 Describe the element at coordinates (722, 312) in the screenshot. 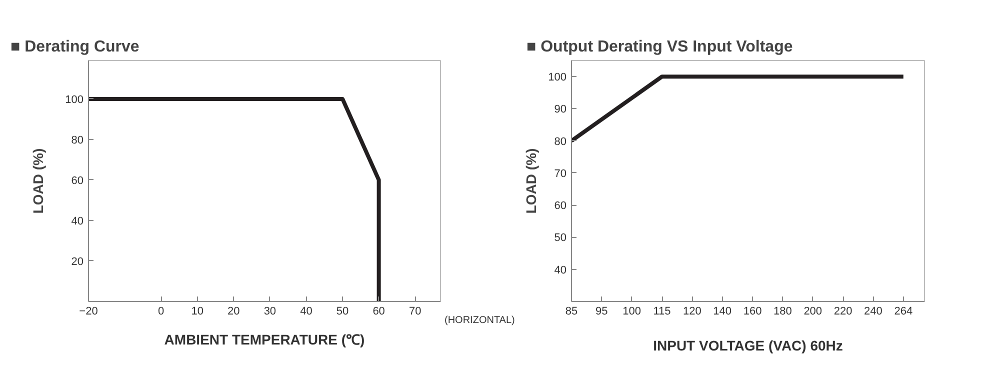

I see `x-tick-label: 140` at that location.